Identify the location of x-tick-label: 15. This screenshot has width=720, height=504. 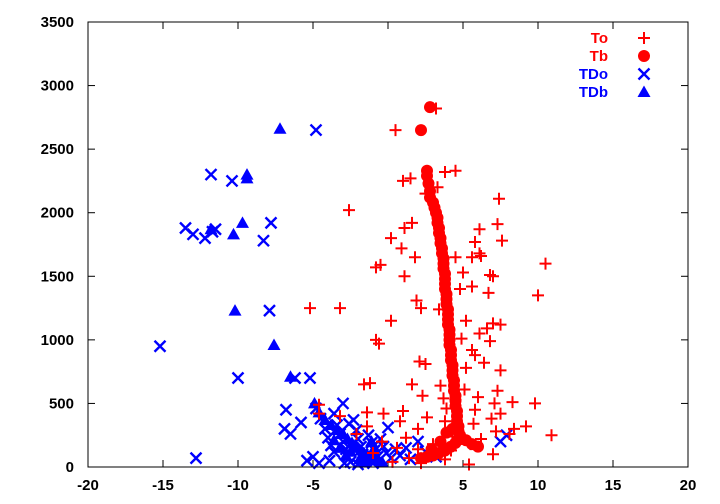
(613, 485).